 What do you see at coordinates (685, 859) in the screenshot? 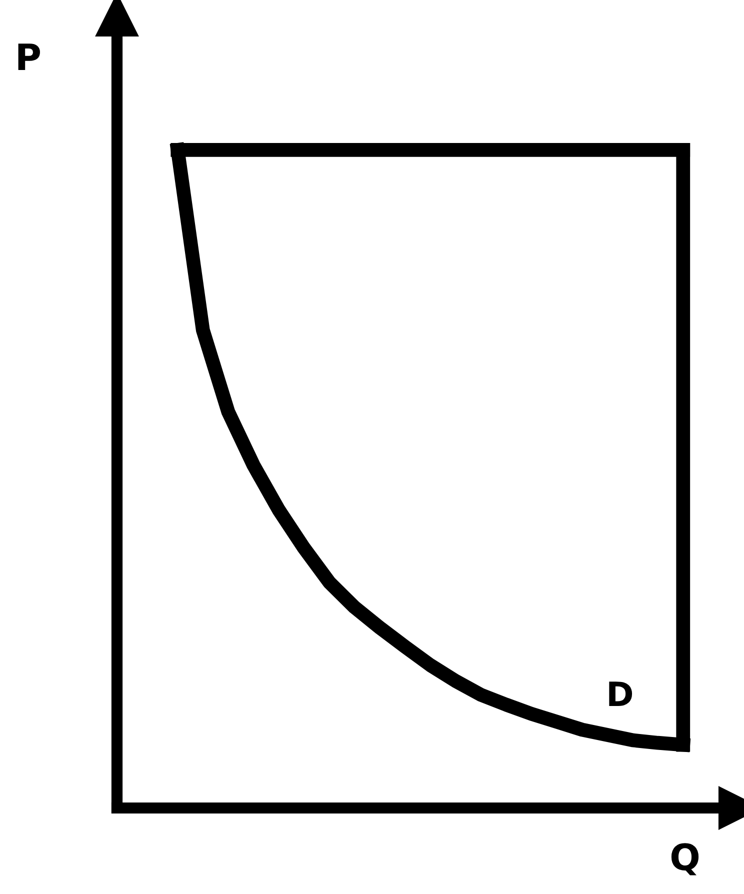
I see `x-axis-title: Q` at bounding box center [685, 859].